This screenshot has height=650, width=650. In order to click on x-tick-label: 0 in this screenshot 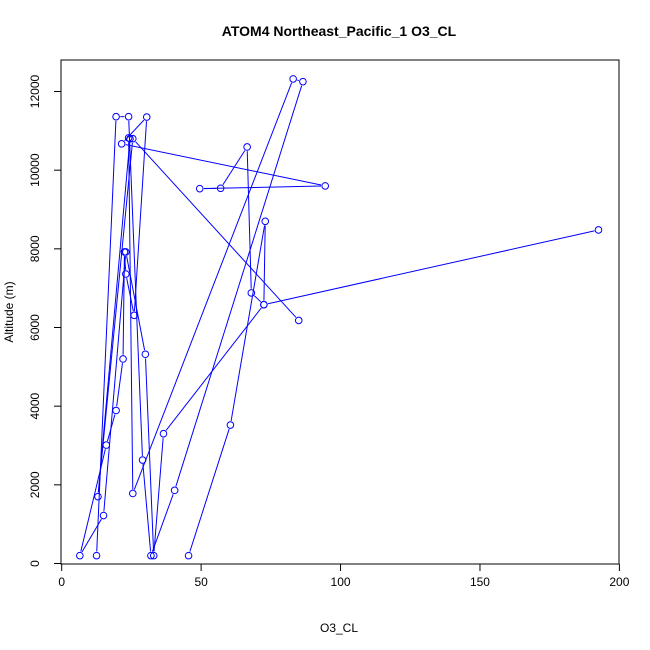, I will do `click(61, 582)`.